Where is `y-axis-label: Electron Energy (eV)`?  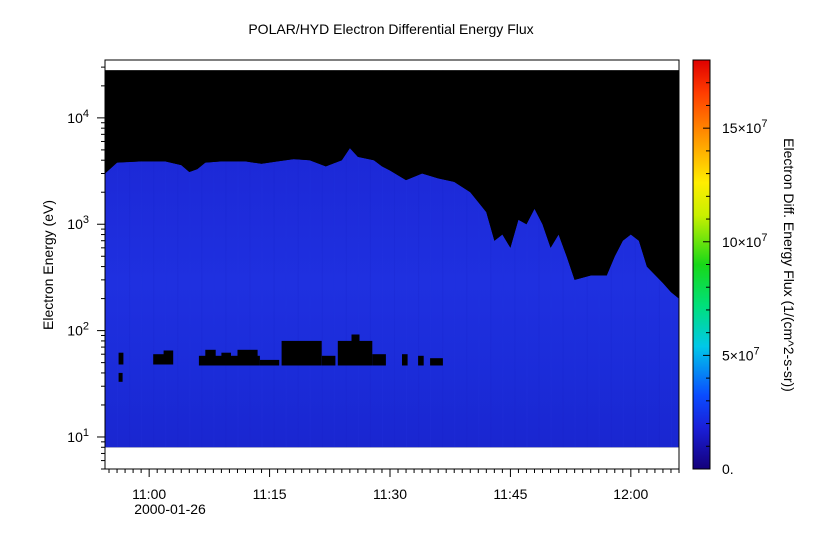 y-axis-label: Electron Energy (eV) is located at coordinates (48, 265).